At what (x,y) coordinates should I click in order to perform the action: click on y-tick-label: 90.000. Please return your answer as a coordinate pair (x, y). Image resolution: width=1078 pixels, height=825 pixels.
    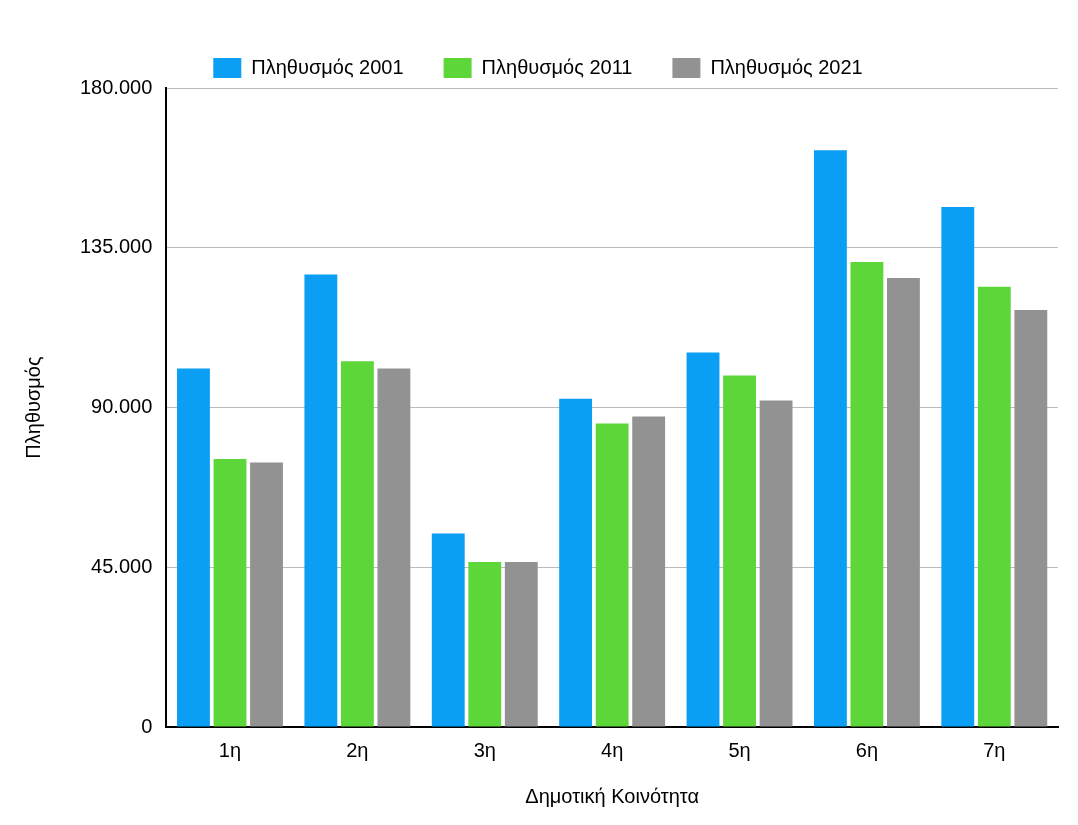
    Looking at the image, I should click on (122, 406).